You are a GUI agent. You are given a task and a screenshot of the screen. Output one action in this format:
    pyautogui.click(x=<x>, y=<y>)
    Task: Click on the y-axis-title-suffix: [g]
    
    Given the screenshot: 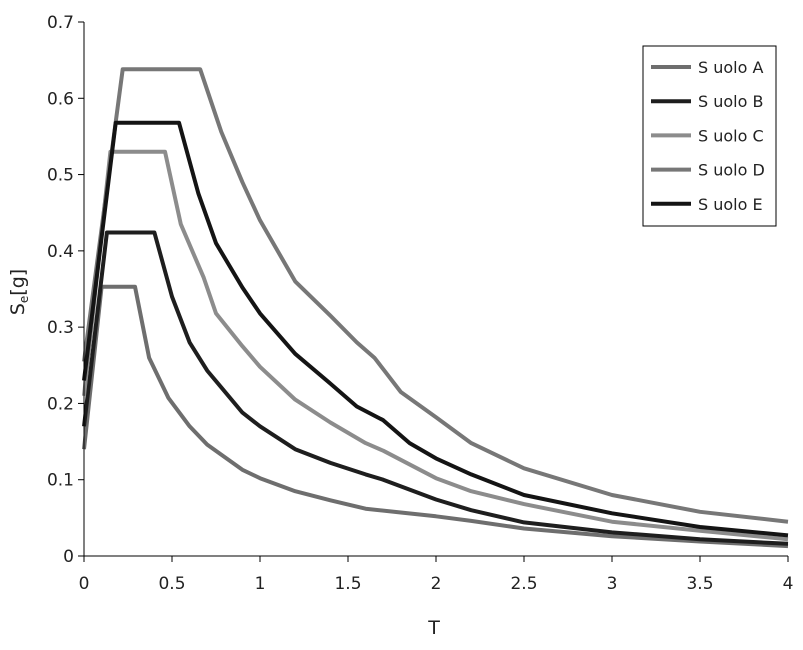 What is the action you would take?
    pyautogui.click(x=18, y=282)
    